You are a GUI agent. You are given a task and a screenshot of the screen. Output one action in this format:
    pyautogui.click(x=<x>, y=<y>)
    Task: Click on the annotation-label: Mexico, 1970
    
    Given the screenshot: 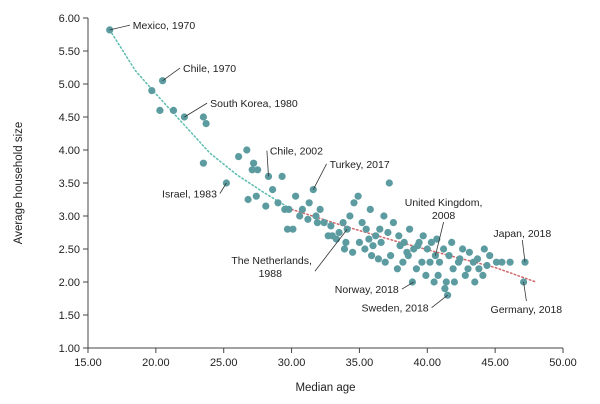 What is the action you would take?
    pyautogui.click(x=164, y=26)
    